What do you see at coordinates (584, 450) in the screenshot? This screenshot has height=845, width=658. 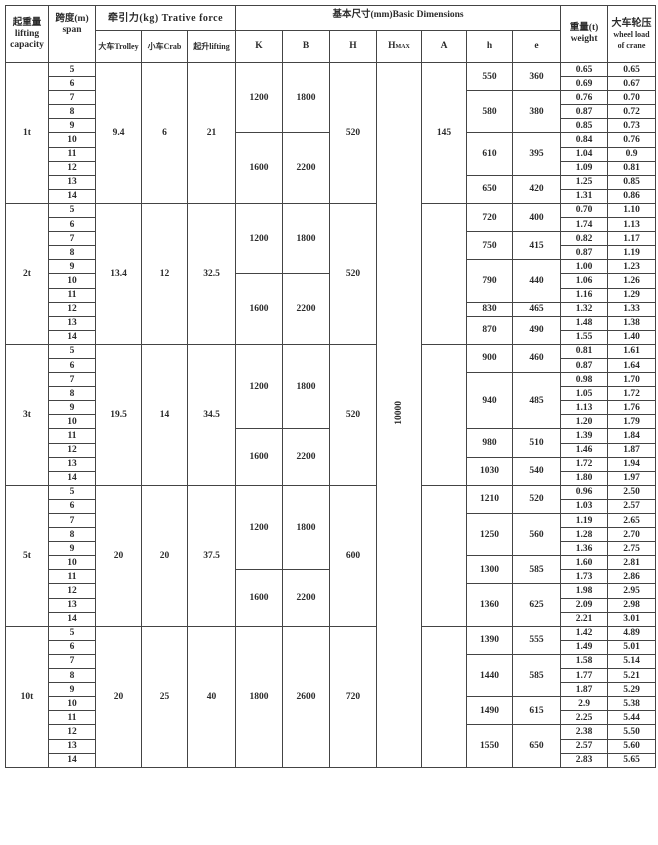 I see `weight-cell: 1.46` at bounding box center [584, 450].